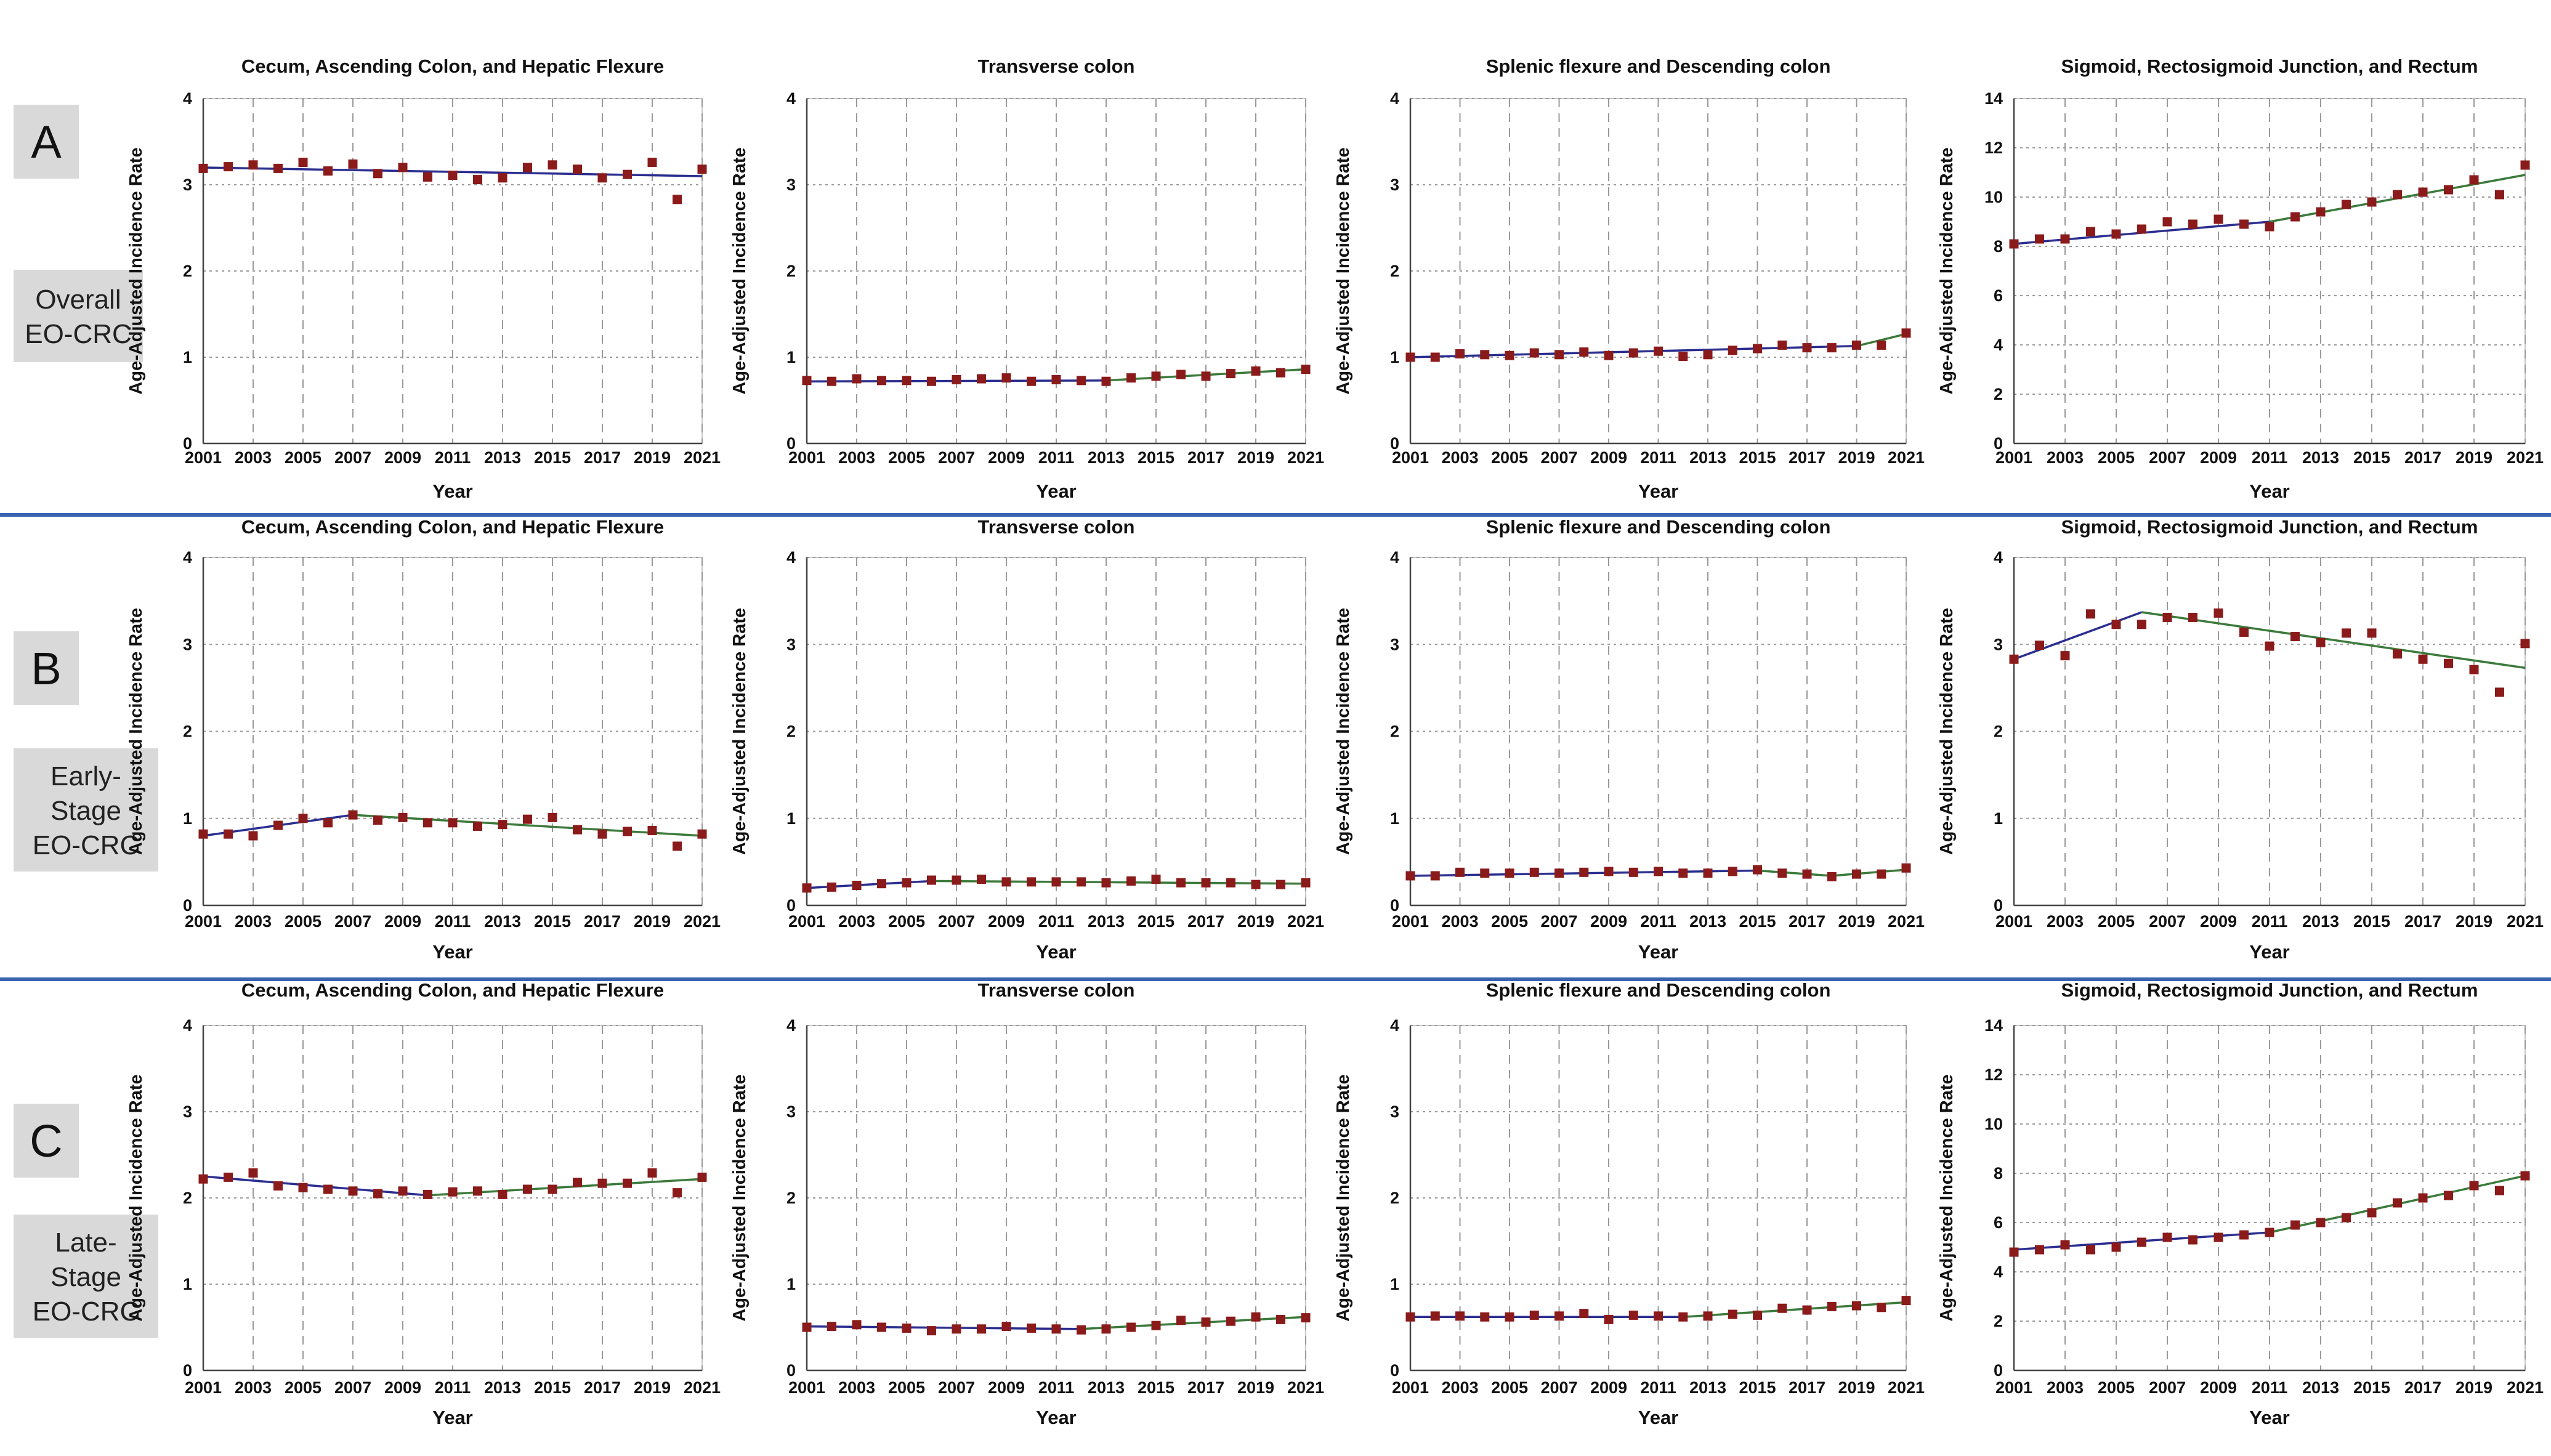  I want to click on row-label-line: Early-, so click(86, 776).